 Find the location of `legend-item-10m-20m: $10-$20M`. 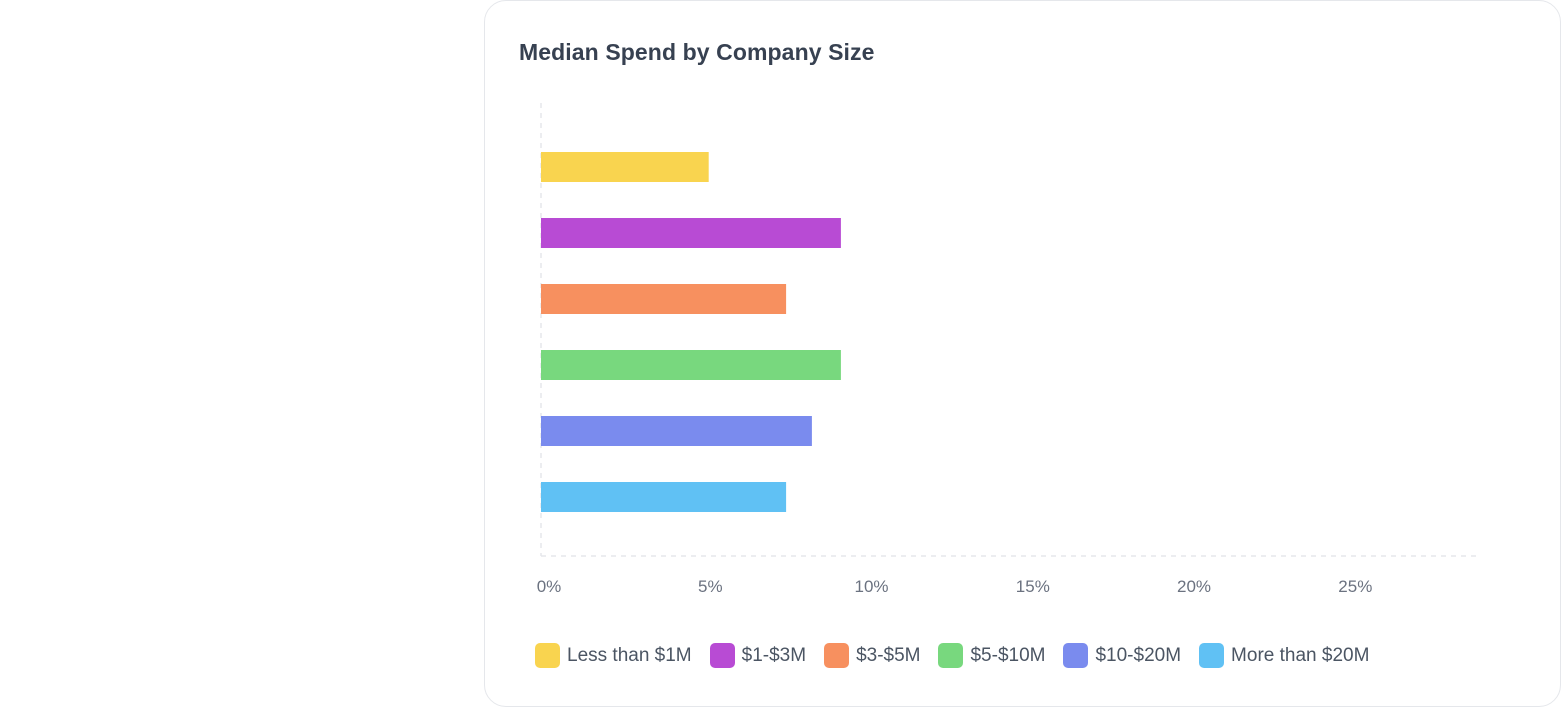

legend-item-10m-20m: $10-$20M is located at coordinates (1122, 655).